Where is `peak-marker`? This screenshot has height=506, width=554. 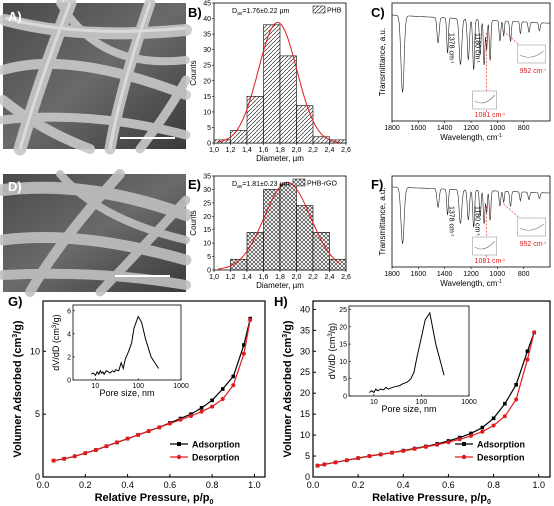 peak-marker is located at coordinates (512, 39).